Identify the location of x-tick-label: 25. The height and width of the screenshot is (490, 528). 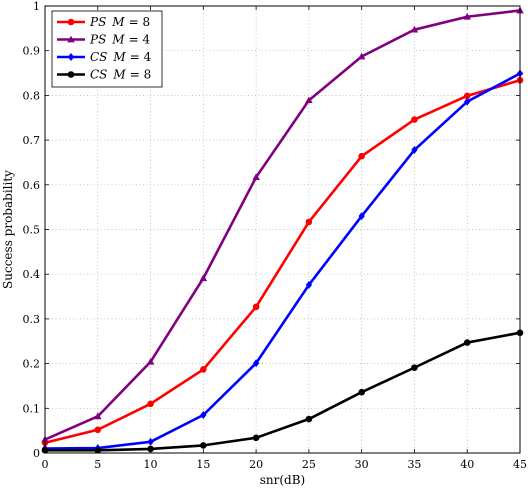
(309, 464).